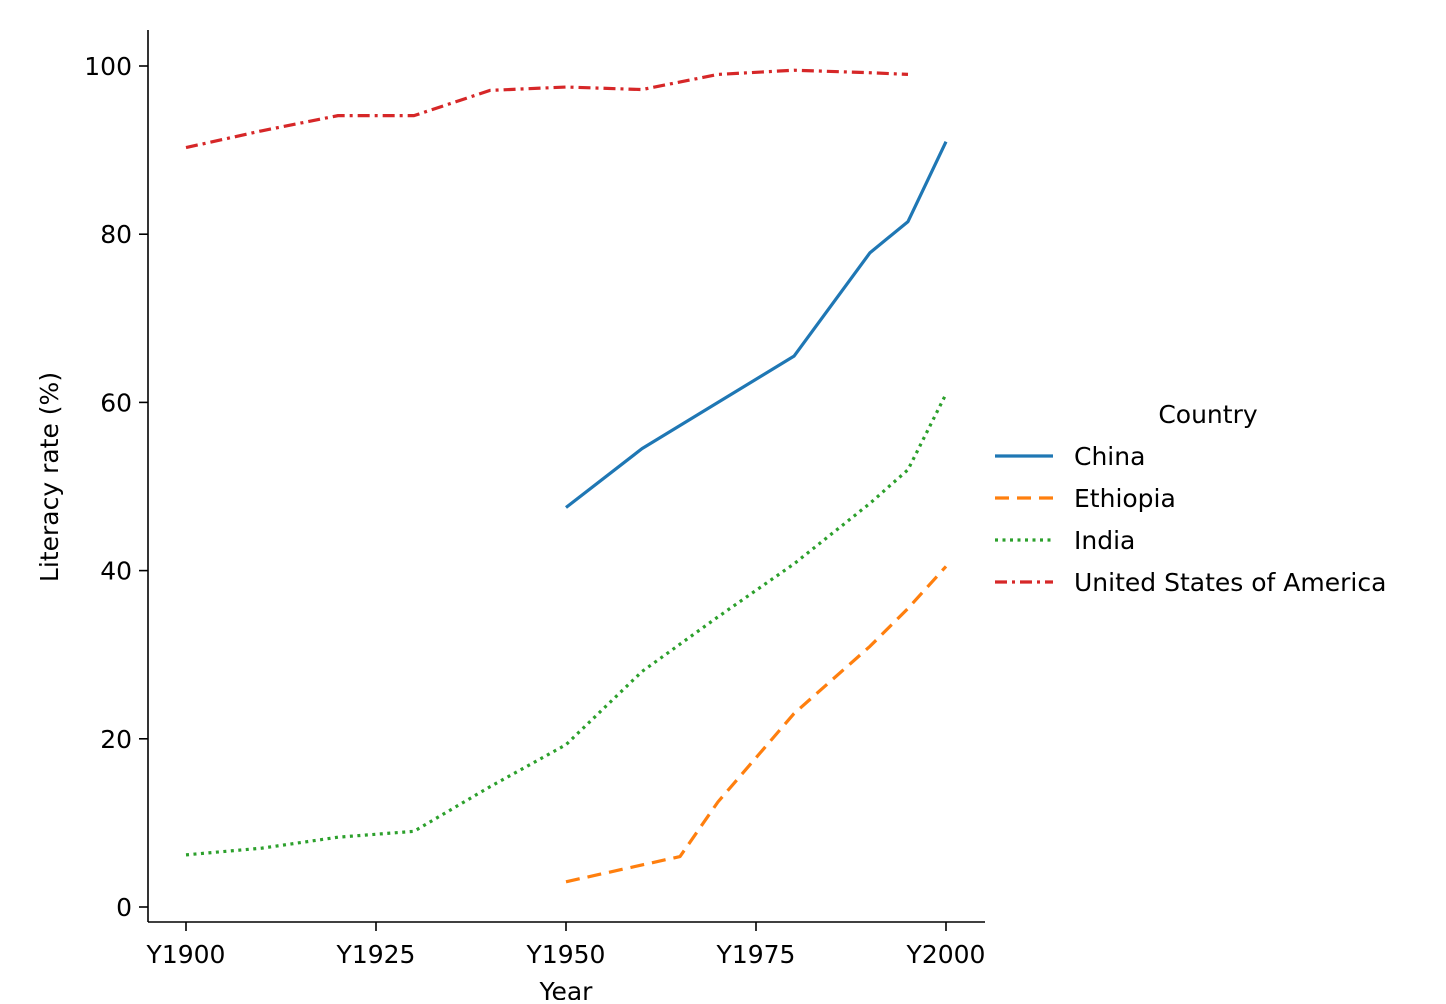 This screenshot has width=1446, height=1004. What do you see at coordinates (124, 907) in the screenshot?
I see `y-tick-label: 0` at bounding box center [124, 907].